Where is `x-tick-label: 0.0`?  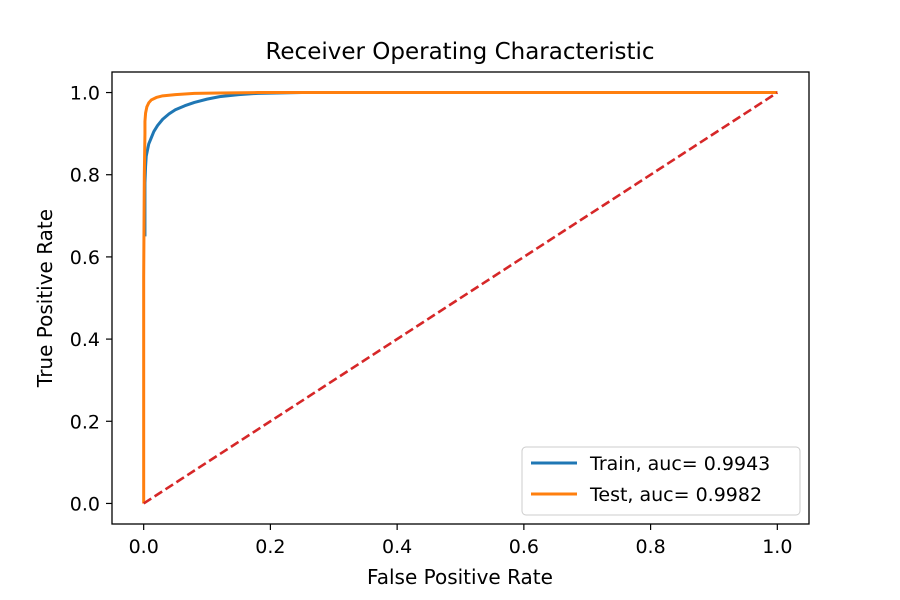
x-tick-label: 0.0 is located at coordinates (144, 547).